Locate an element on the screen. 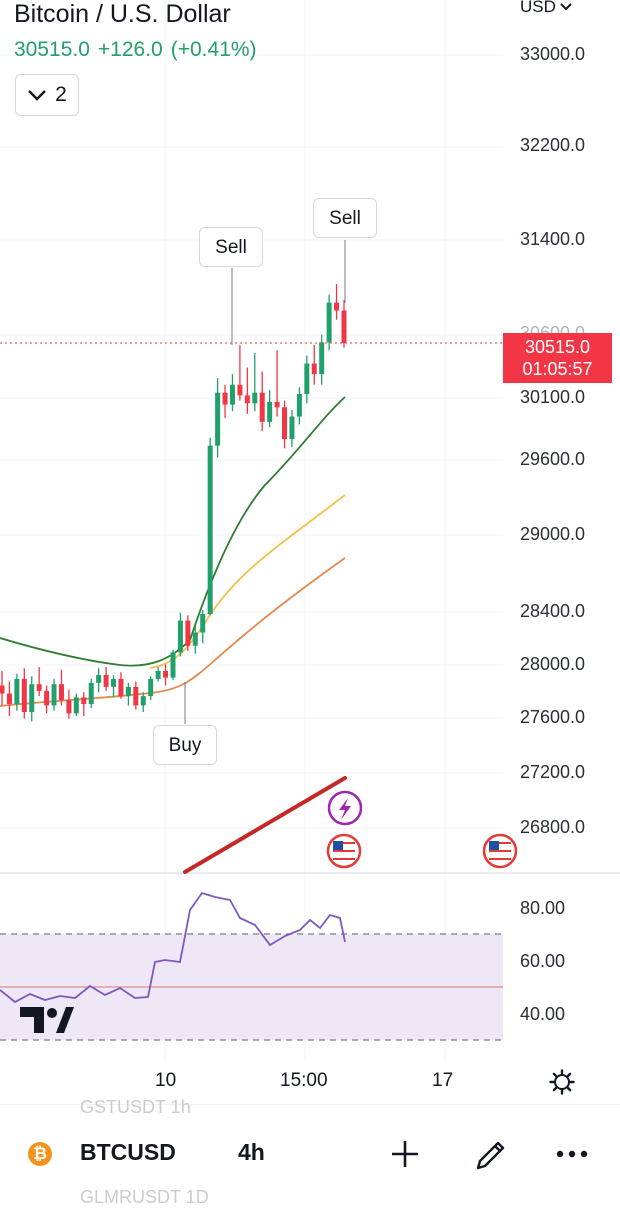 The image size is (620, 1208). last-price: 30515.0 is located at coordinates (52, 49).